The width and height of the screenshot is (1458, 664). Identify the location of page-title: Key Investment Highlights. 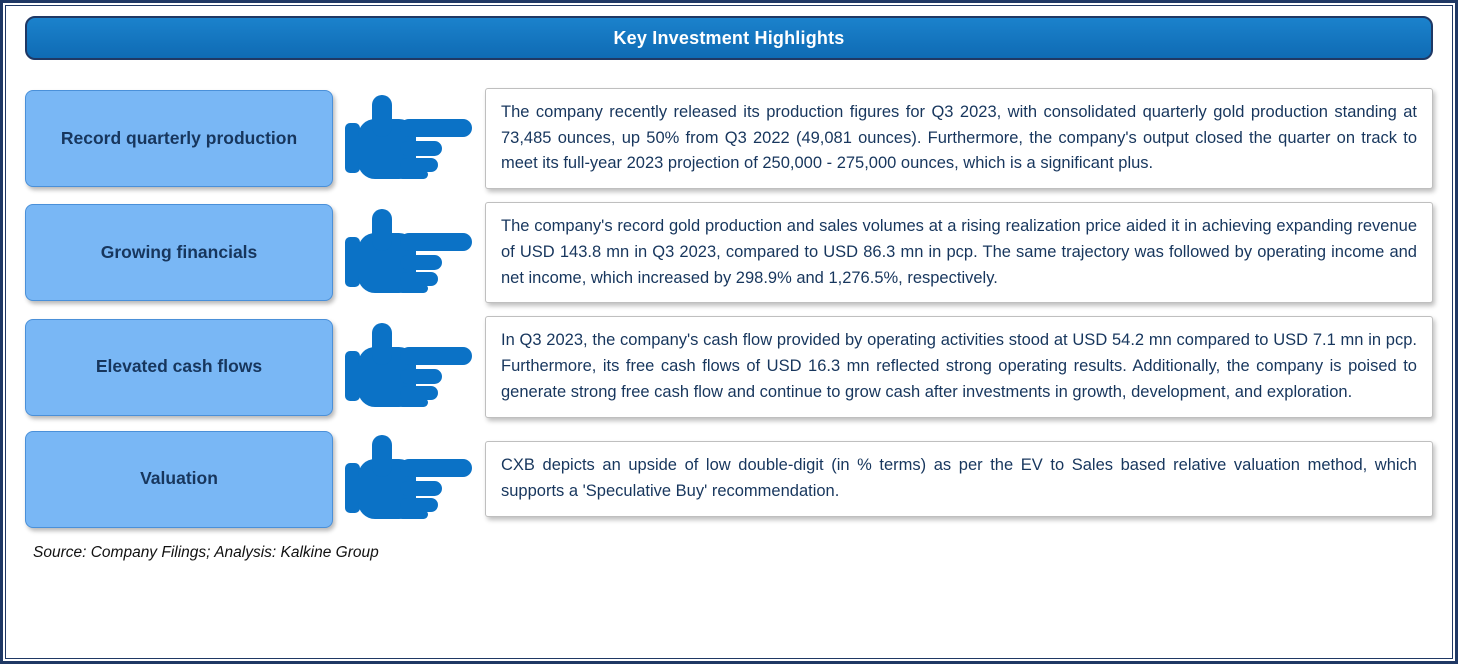
(729, 37).